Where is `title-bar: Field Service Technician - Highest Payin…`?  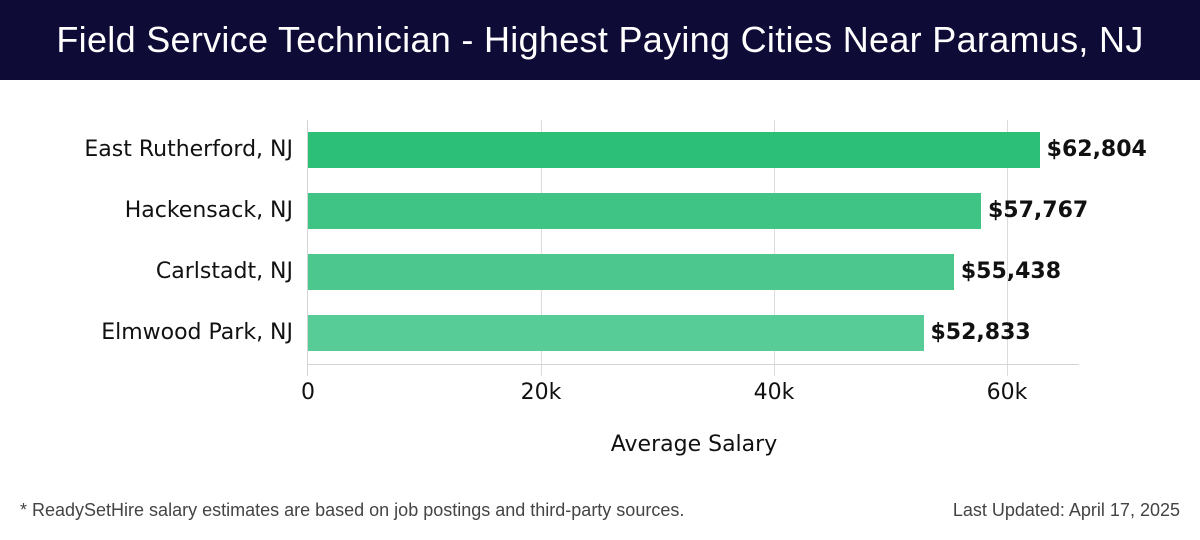
title-bar: Field Service Technician - Highest Payin… is located at coordinates (600, 40).